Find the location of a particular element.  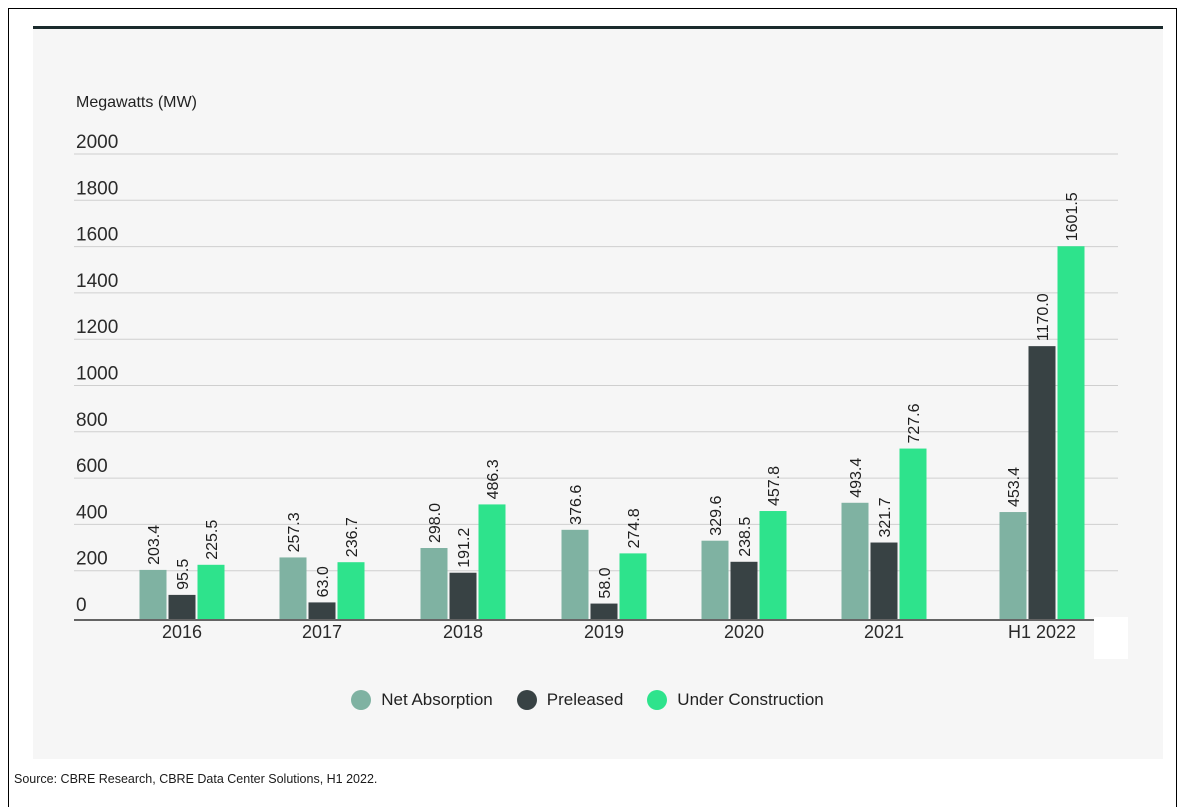

y-axis-label: Megawatts (MW) is located at coordinates (136, 102).